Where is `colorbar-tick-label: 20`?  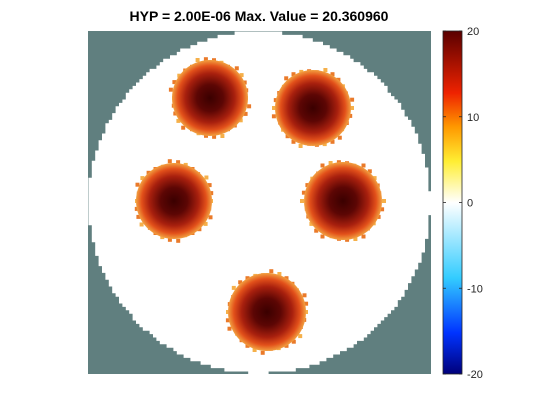 colorbar-tick-label: 20 is located at coordinates (473, 32).